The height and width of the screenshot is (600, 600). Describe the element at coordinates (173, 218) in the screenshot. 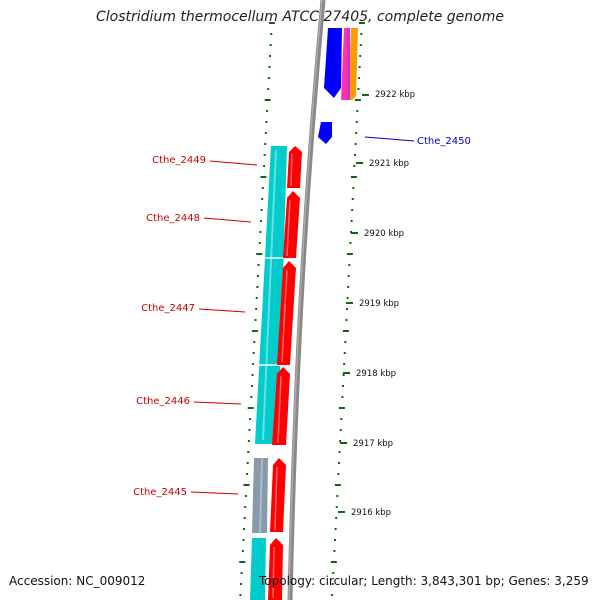

I see `gene-label: Cthe_2448` at that location.